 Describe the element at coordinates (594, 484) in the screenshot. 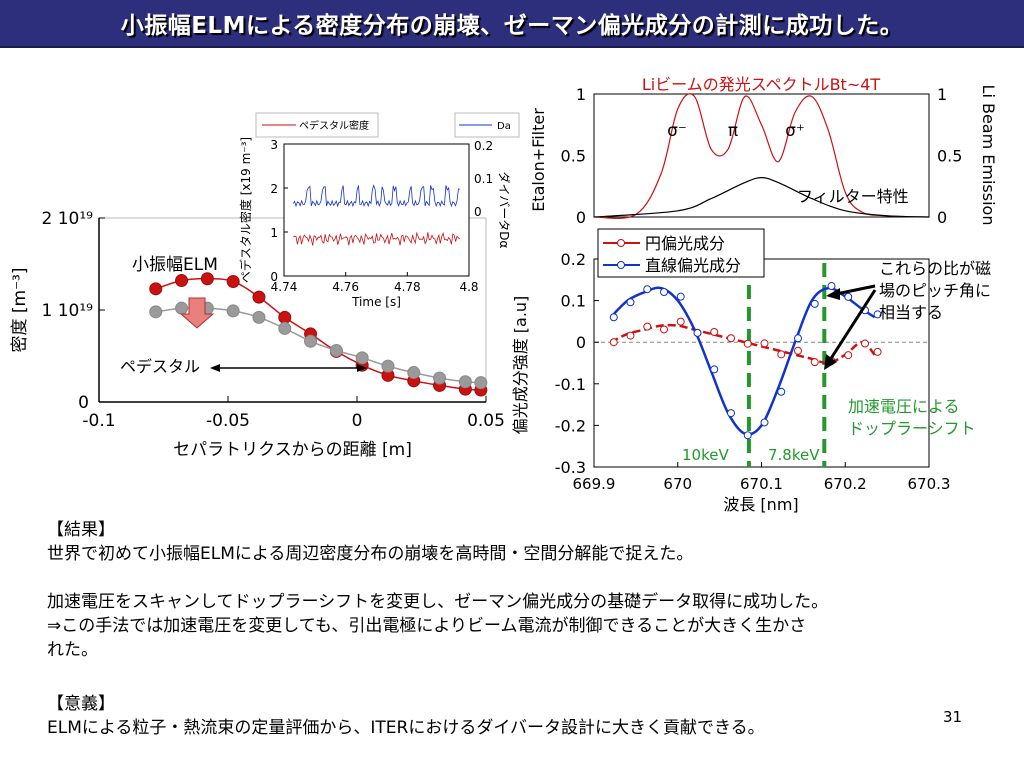

I see `polarization-x-tick-label: 669.9` at that location.